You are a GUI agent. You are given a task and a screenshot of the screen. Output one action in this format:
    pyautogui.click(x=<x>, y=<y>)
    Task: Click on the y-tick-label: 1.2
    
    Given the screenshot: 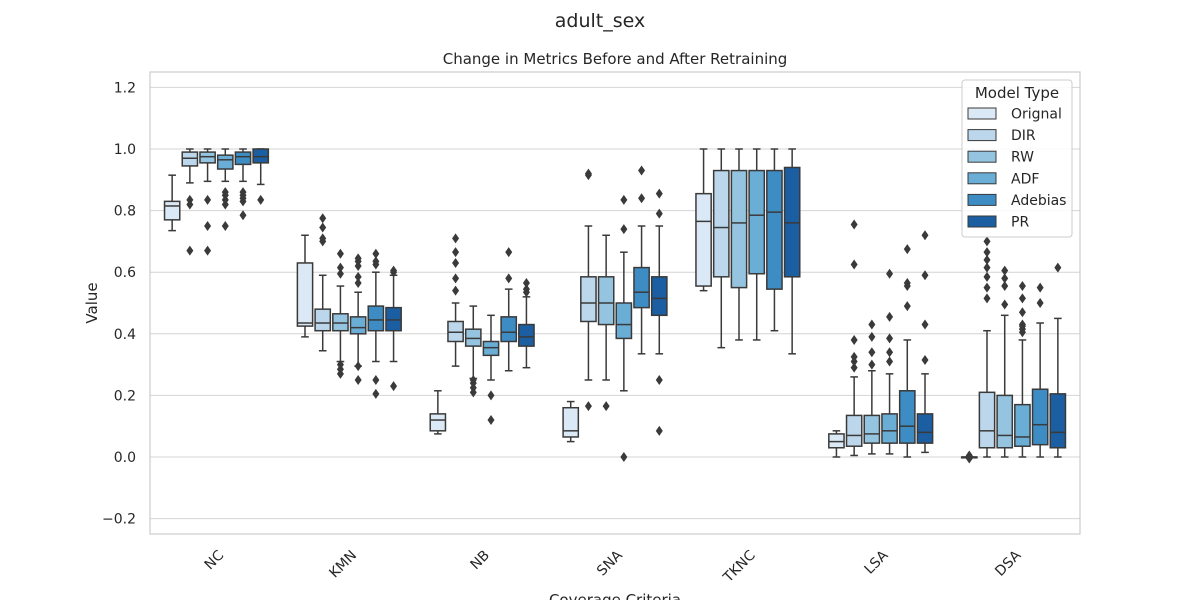 What is the action you would take?
    pyautogui.click(x=125, y=88)
    